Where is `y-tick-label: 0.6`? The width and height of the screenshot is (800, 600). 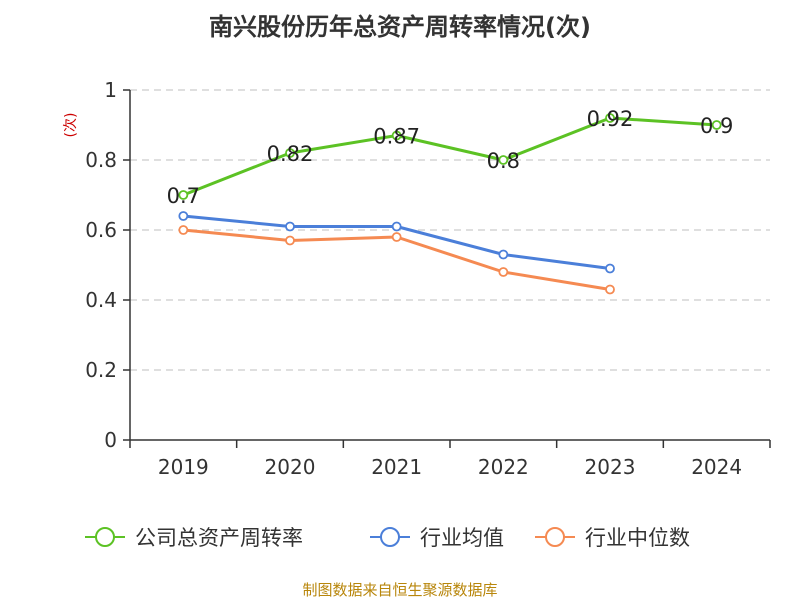
y-tick-label: 0.6 is located at coordinates (101, 230).